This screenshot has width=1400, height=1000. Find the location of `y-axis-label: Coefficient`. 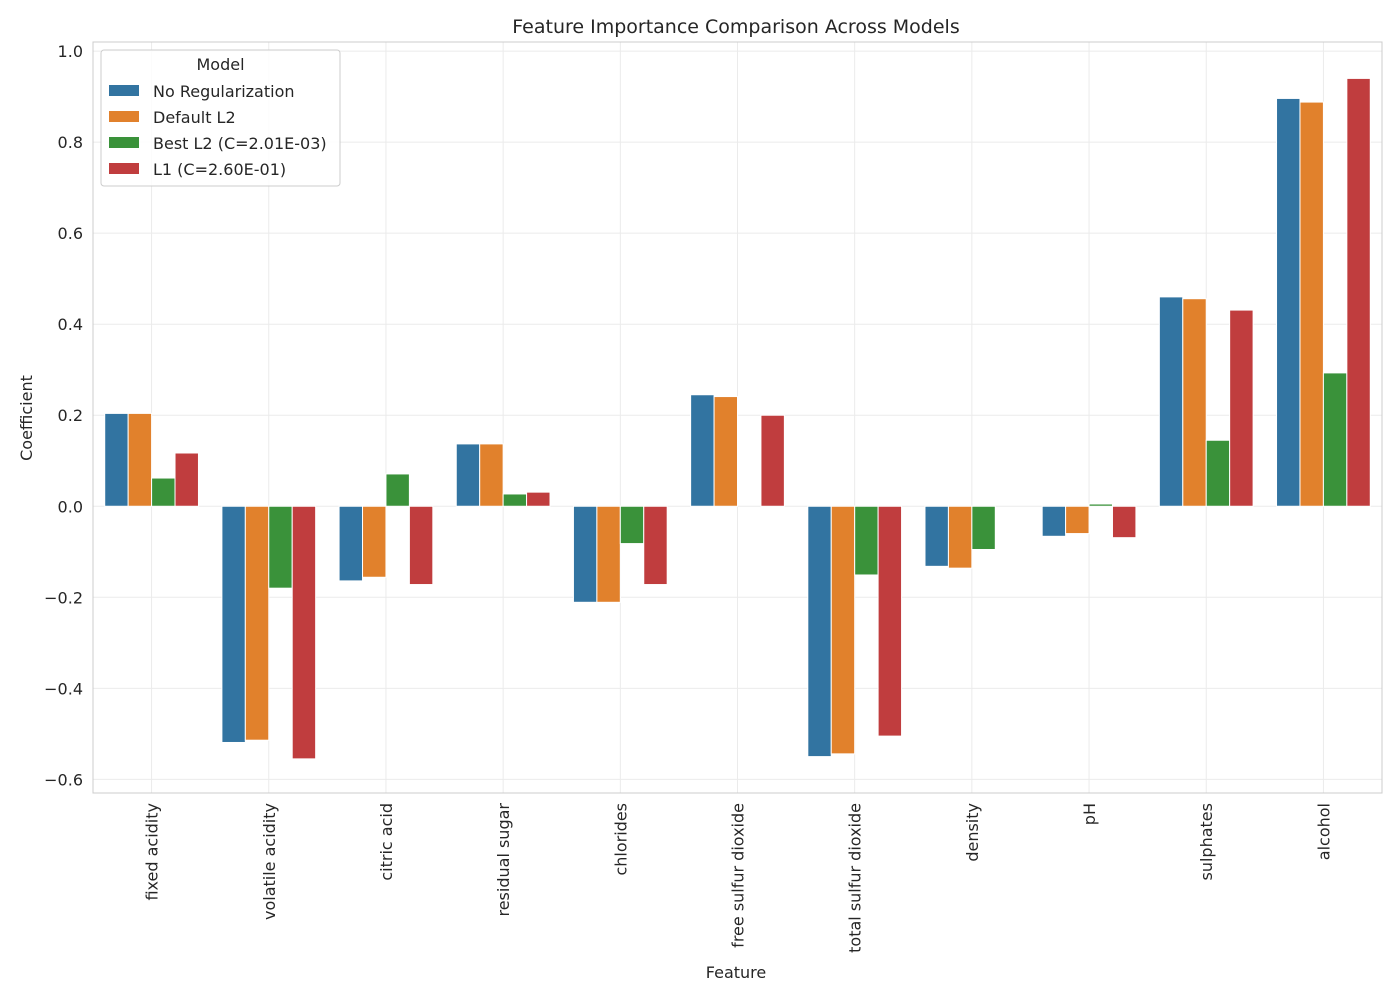

y-axis-label: Coefficient is located at coordinates (26, 418).